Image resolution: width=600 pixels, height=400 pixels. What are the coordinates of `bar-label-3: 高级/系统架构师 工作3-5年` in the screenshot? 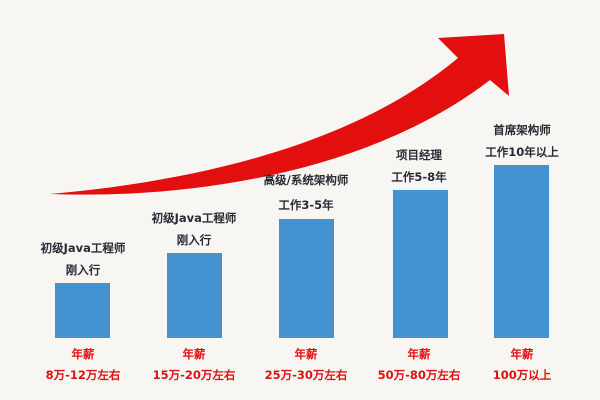 It's located at (306, 192).